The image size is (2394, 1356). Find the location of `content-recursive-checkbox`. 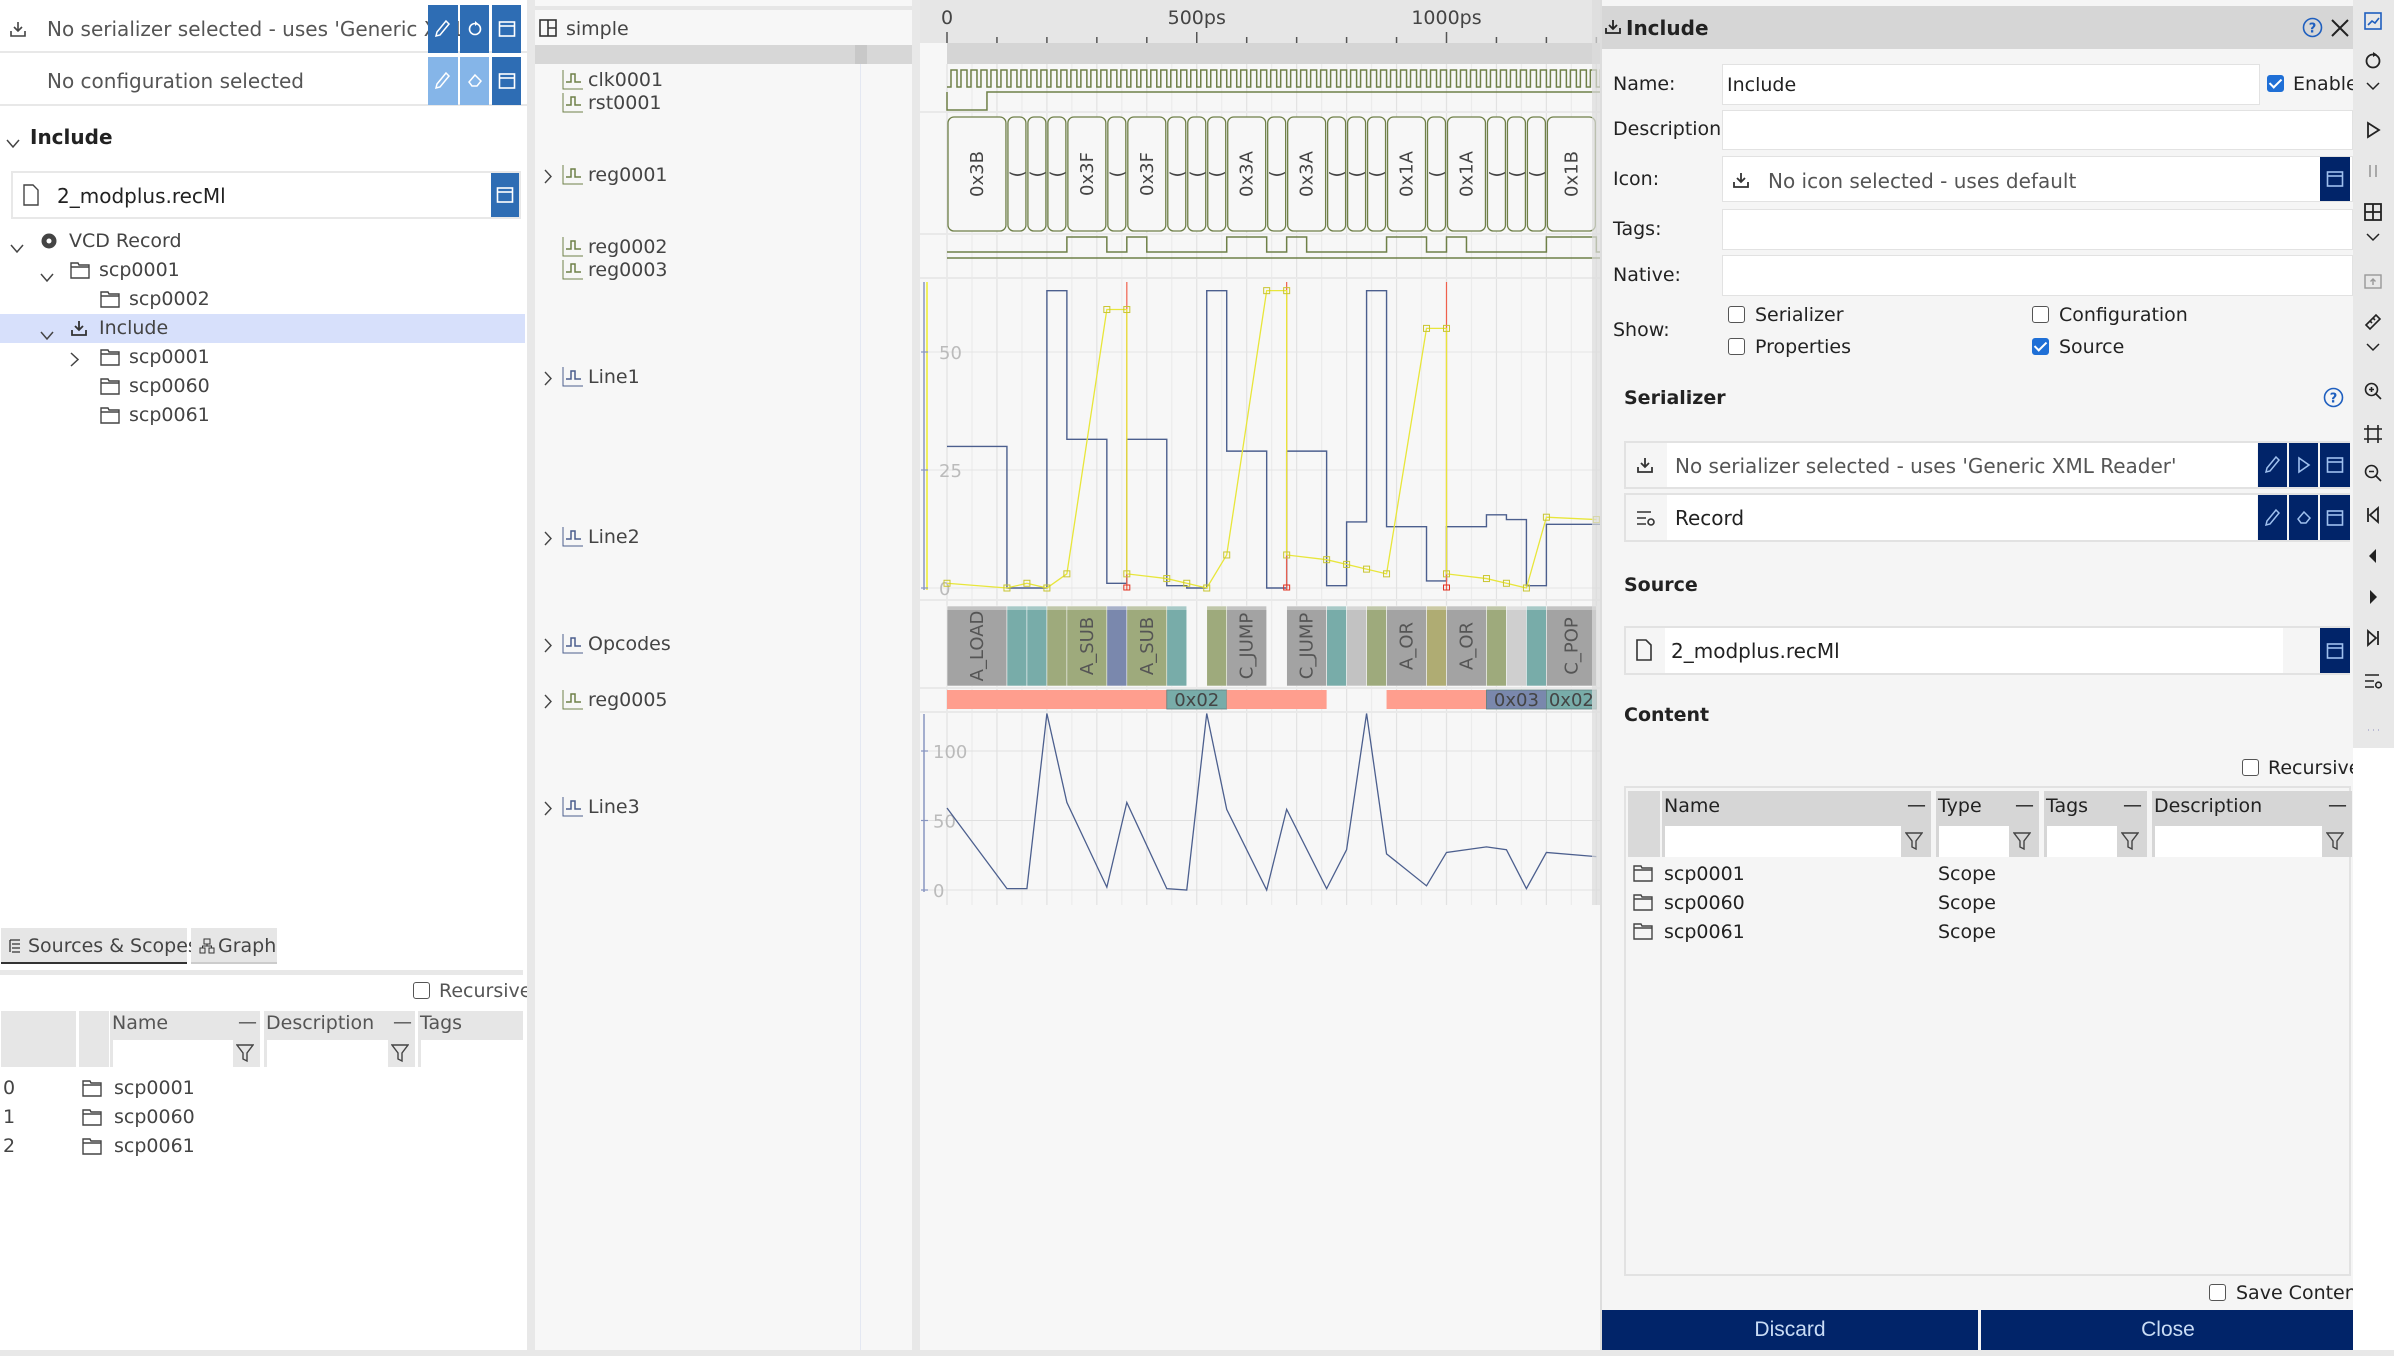

content-recursive-checkbox is located at coordinates (2250, 767).